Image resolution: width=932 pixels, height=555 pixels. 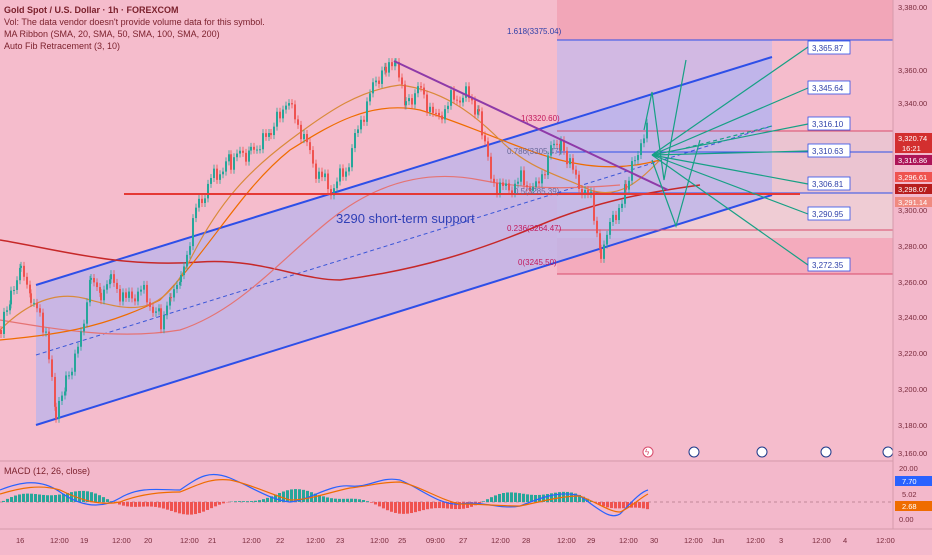 I want to click on price-tick: 3,360.00, so click(x=912, y=70).